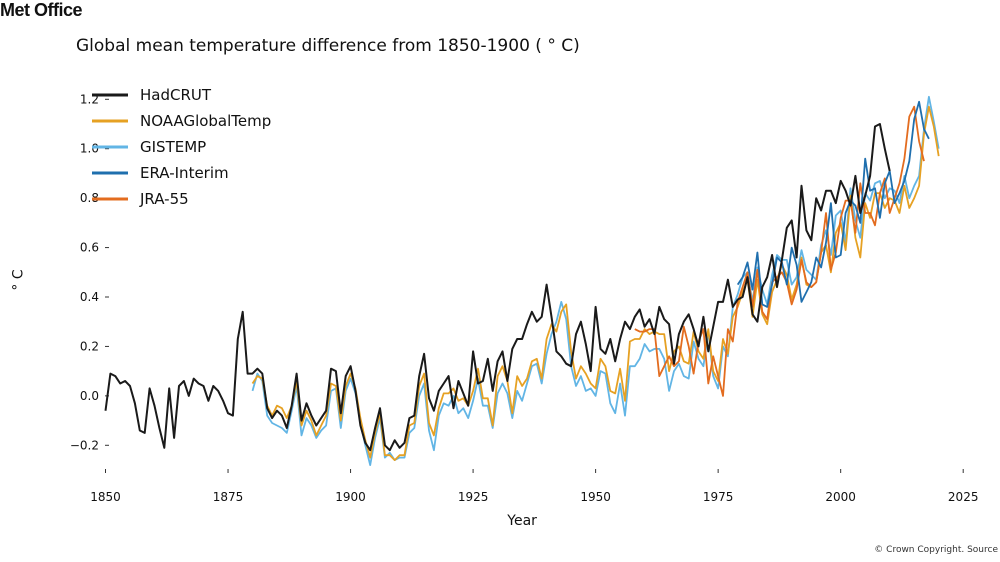  Describe the element at coordinates (840, 497) in the screenshot. I see `x-tick-label: 2000` at that location.